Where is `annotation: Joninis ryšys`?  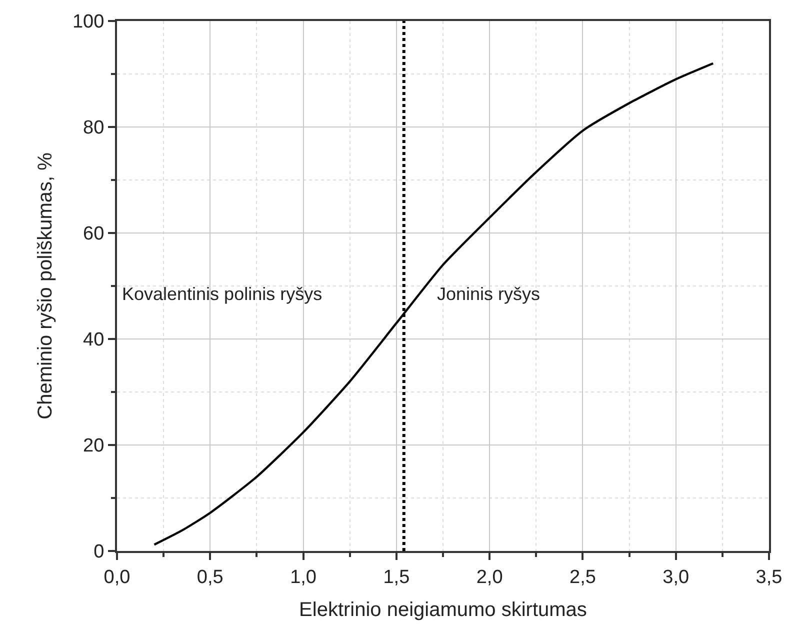
annotation: Joninis ryšys is located at coordinates (488, 294).